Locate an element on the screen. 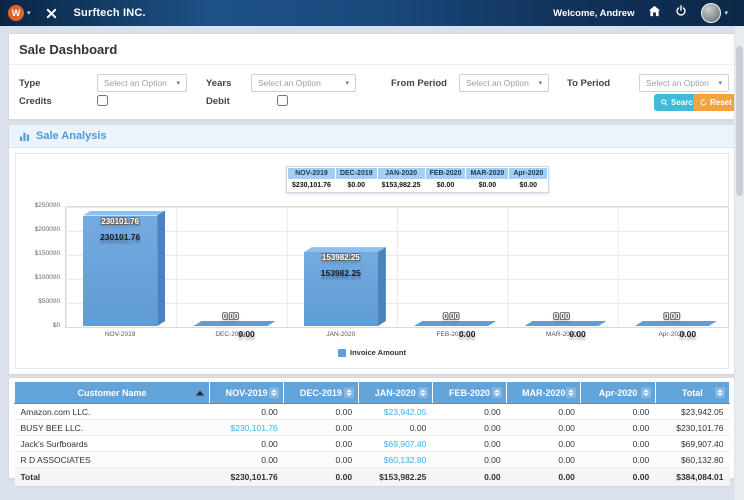 Image resolution: width=744 pixels, height=500 pixels. column-header-feb-2020: FEB-2020 is located at coordinates (469, 392).